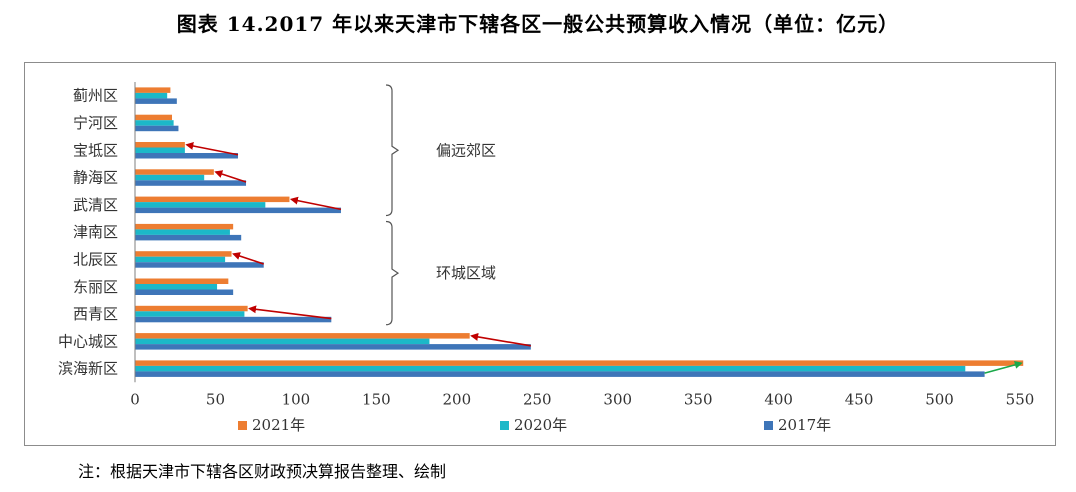  I want to click on category-label: 西青区, so click(95, 314).